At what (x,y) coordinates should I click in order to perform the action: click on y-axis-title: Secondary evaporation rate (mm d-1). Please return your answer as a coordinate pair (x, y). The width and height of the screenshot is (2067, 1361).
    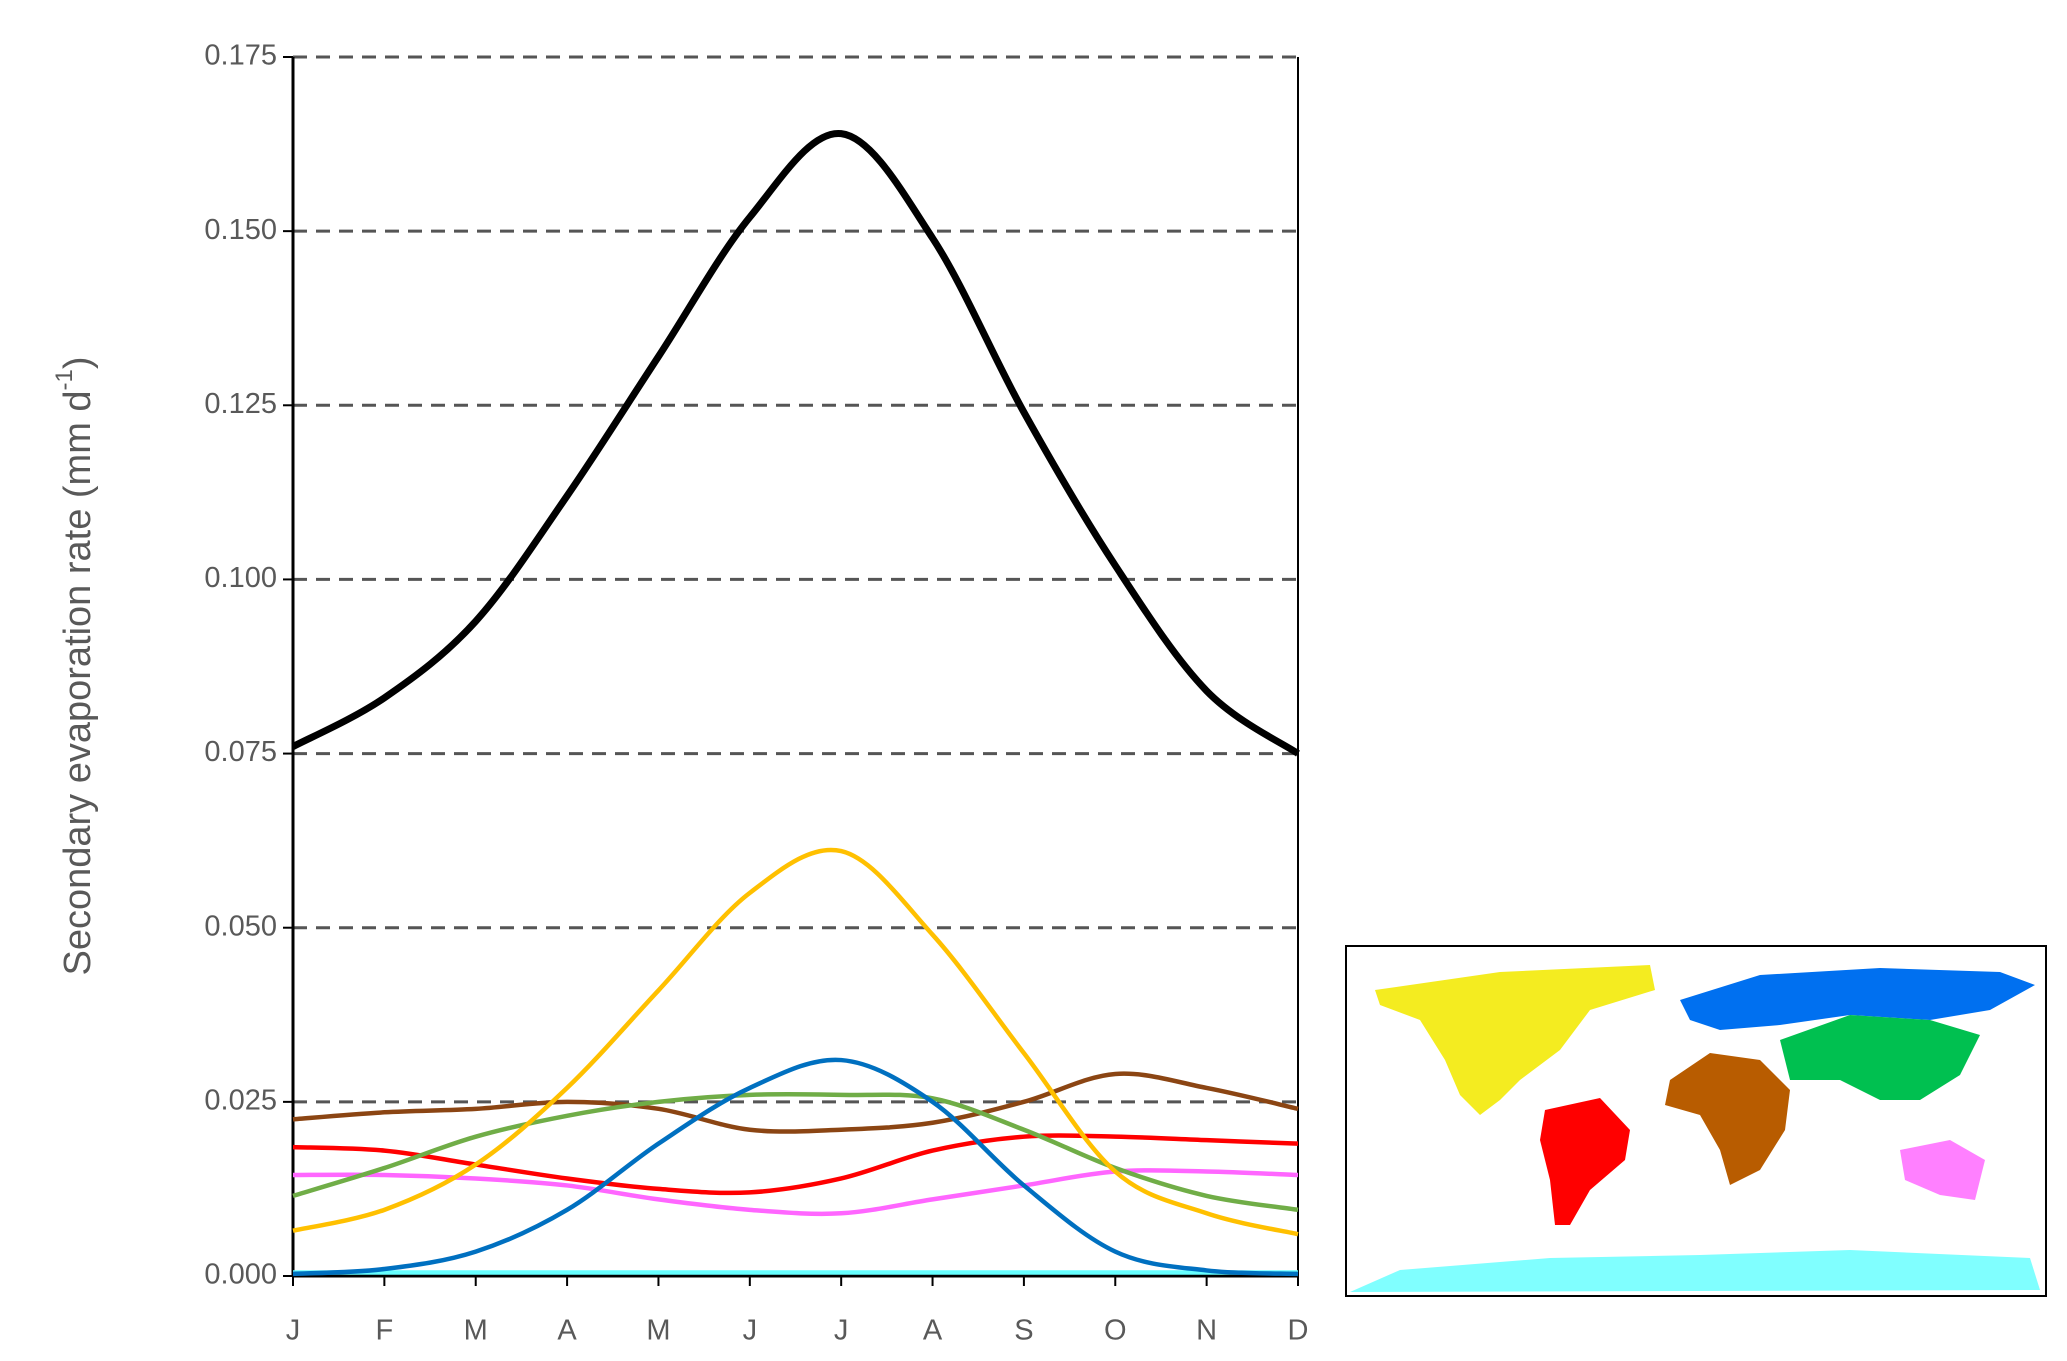
    Looking at the image, I should click on (75, 665).